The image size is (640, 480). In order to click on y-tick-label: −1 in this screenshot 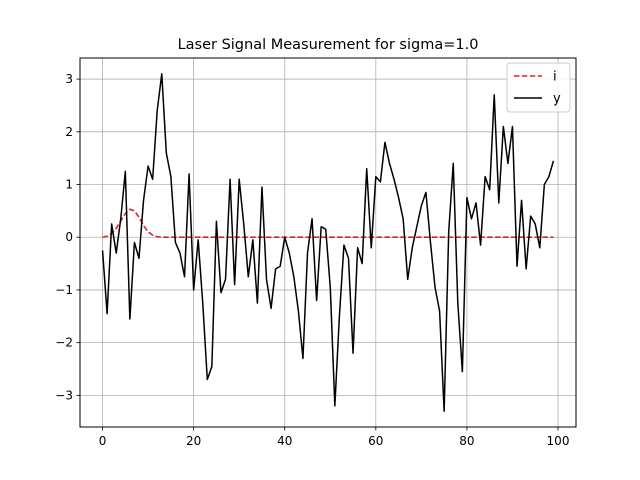, I will do `click(64, 290)`.